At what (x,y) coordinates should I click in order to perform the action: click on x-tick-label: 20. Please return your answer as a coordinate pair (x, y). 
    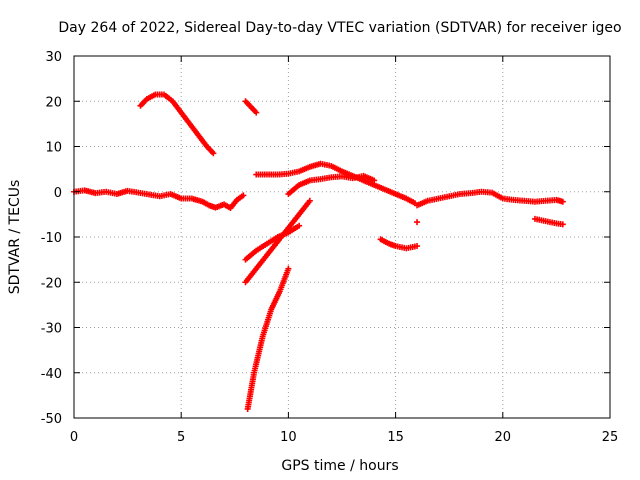
    Looking at the image, I should click on (503, 437).